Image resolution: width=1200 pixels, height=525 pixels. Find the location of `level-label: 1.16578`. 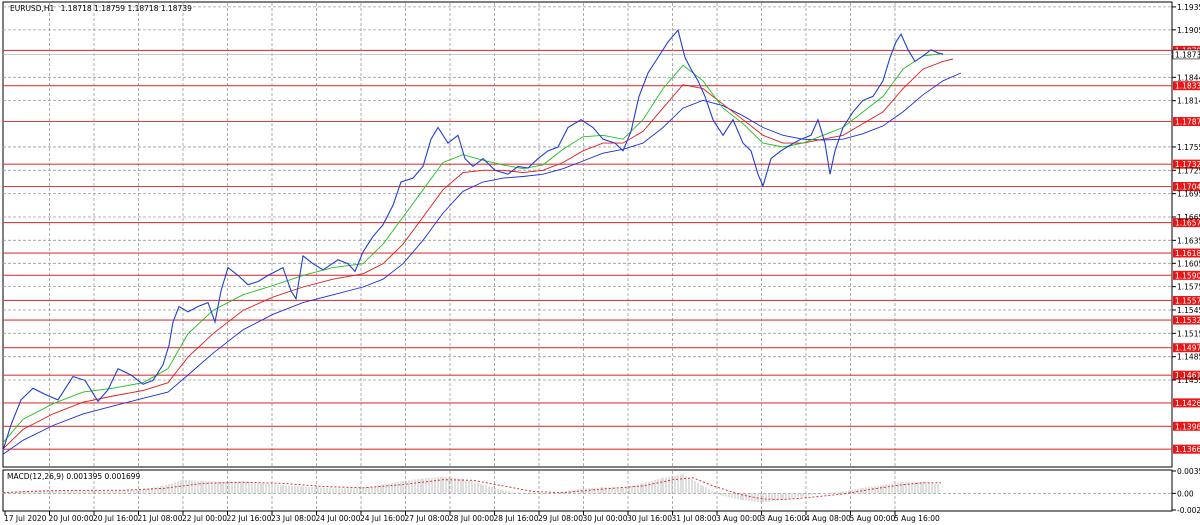

level-label: 1.16578 is located at coordinates (1187, 223).